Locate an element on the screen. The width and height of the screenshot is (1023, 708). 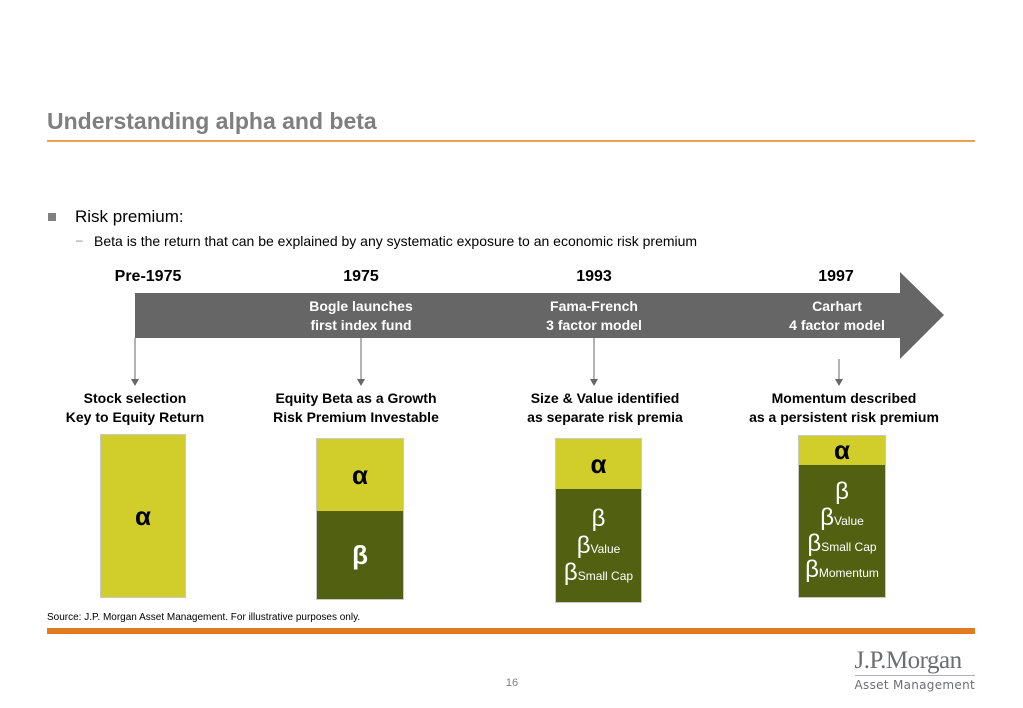
caption-line: Key to Equity Return is located at coordinates (135, 417).